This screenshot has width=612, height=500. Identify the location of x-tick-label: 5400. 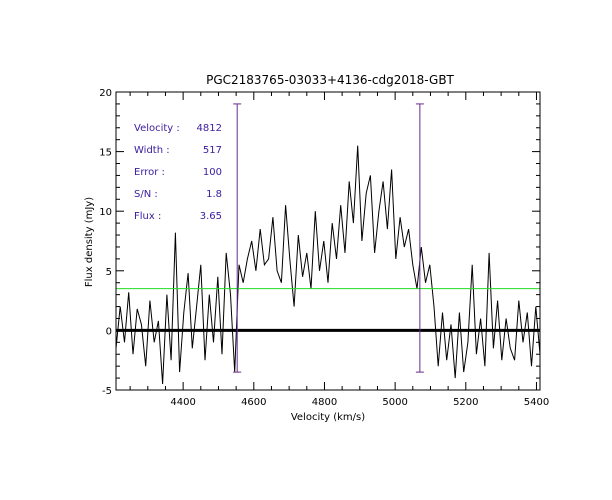
(536, 402).